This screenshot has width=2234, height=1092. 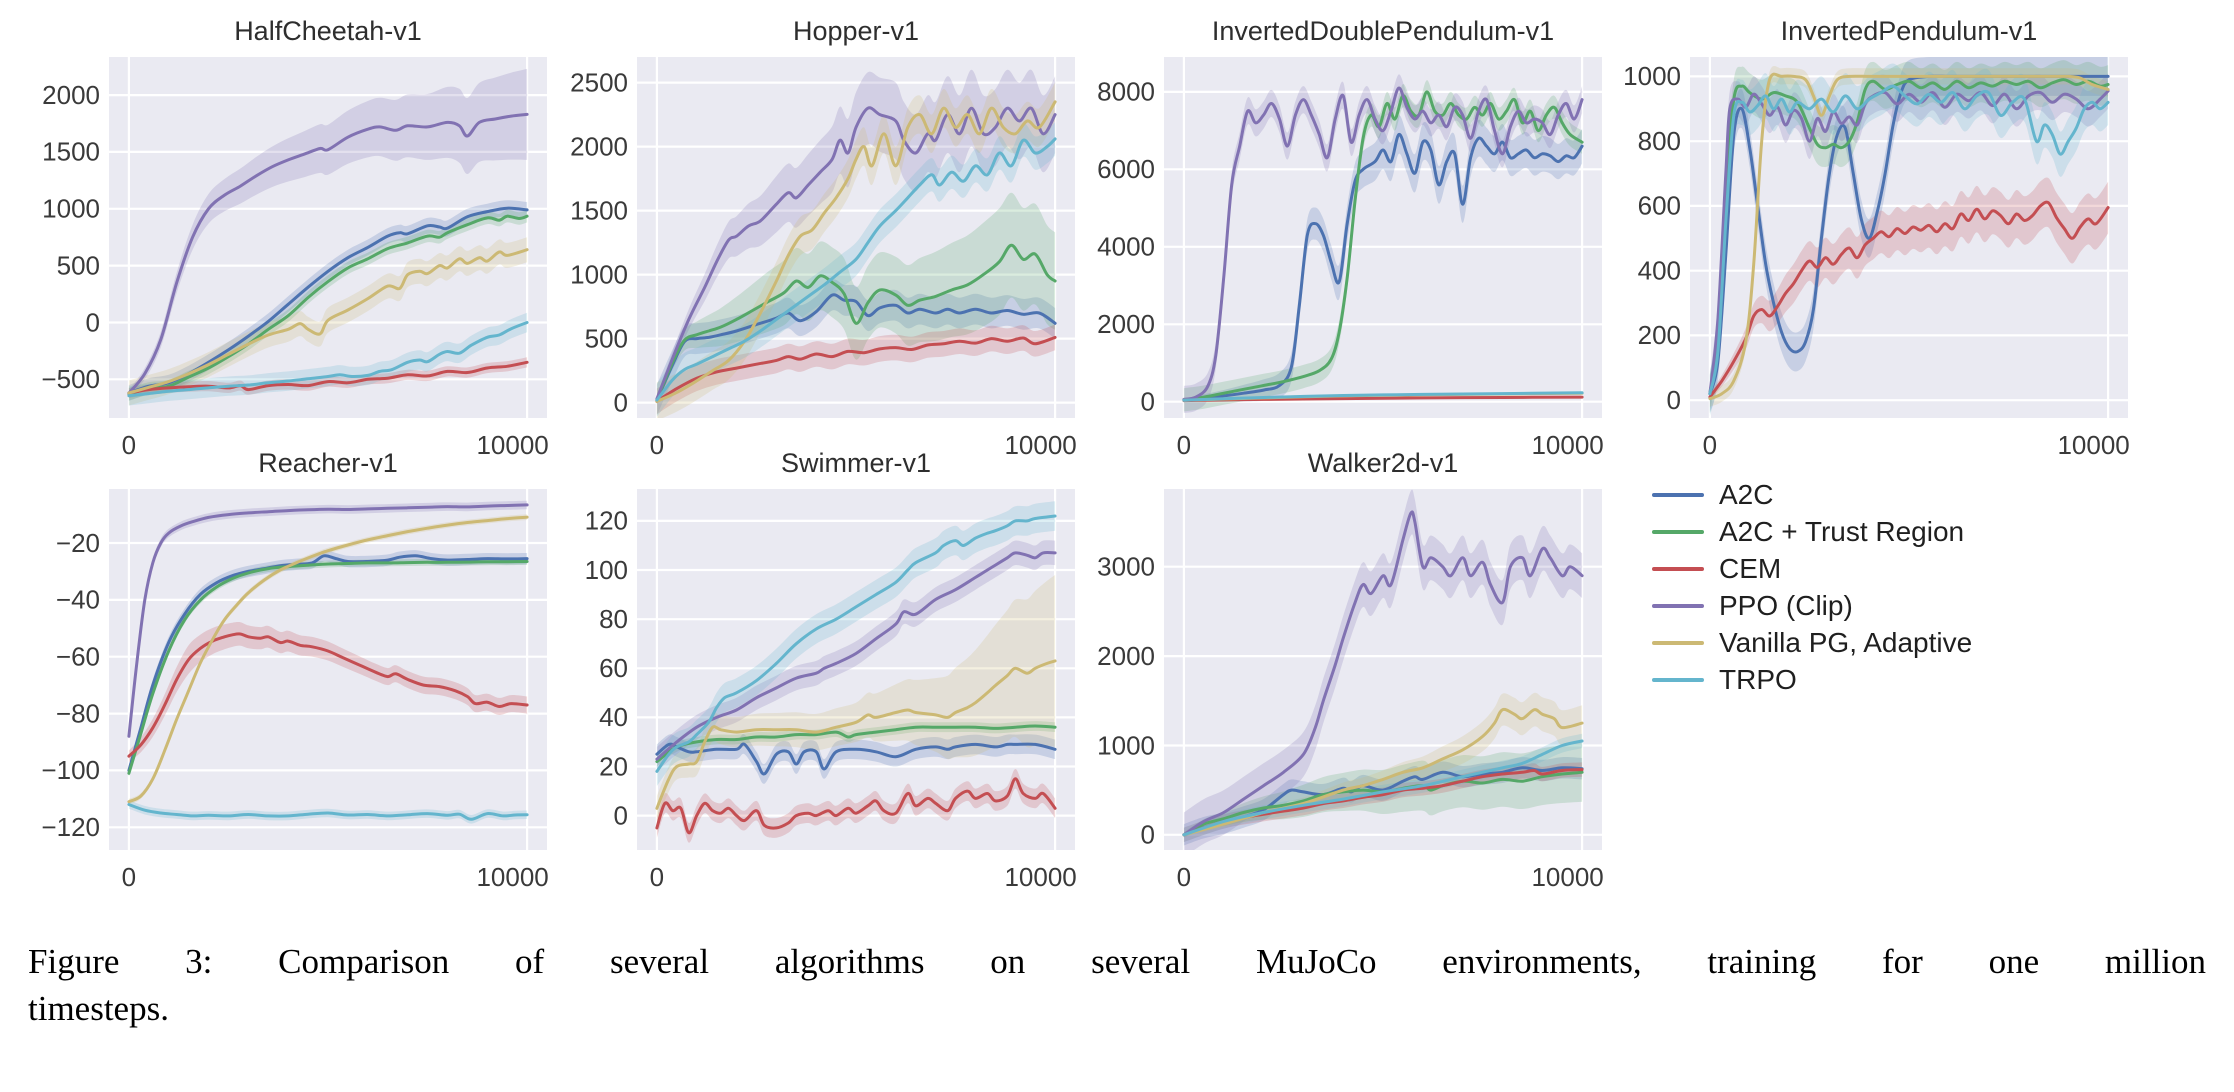 I want to click on y-tick-label: −120, so click(x=70, y=827).